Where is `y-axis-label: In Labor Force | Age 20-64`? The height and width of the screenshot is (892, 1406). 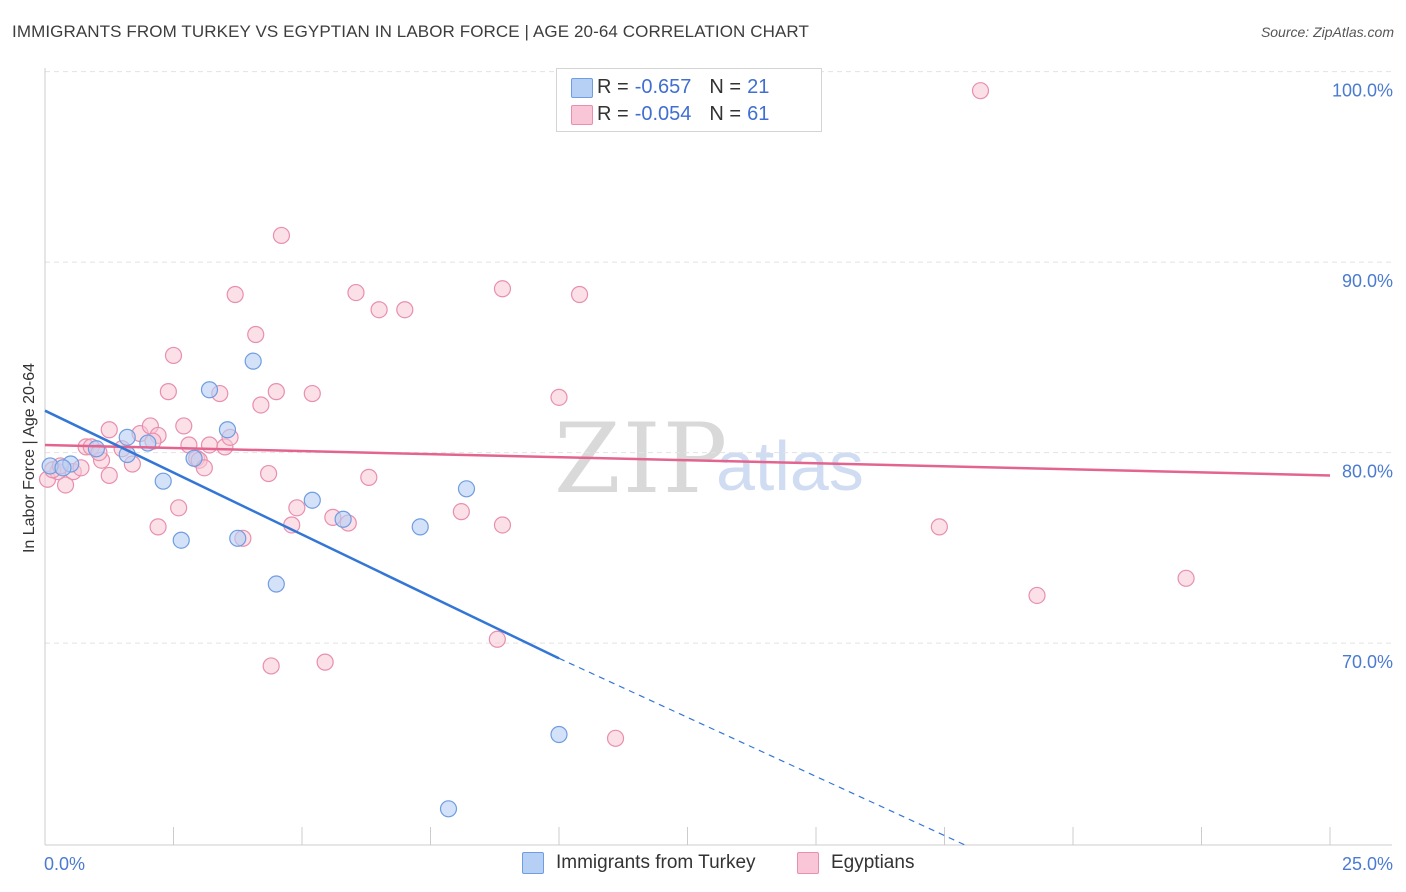 y-axis-label: In Labor Force | Age 20-64 is located at coordinates (29, 458).